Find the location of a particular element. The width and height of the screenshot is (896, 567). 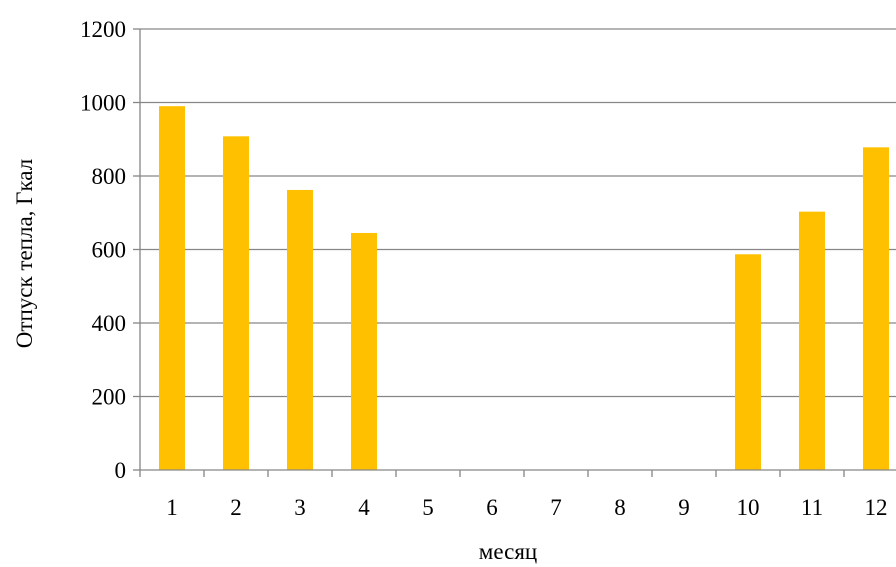

y-tick-label: 1200 is located at coordinates (103, 29).